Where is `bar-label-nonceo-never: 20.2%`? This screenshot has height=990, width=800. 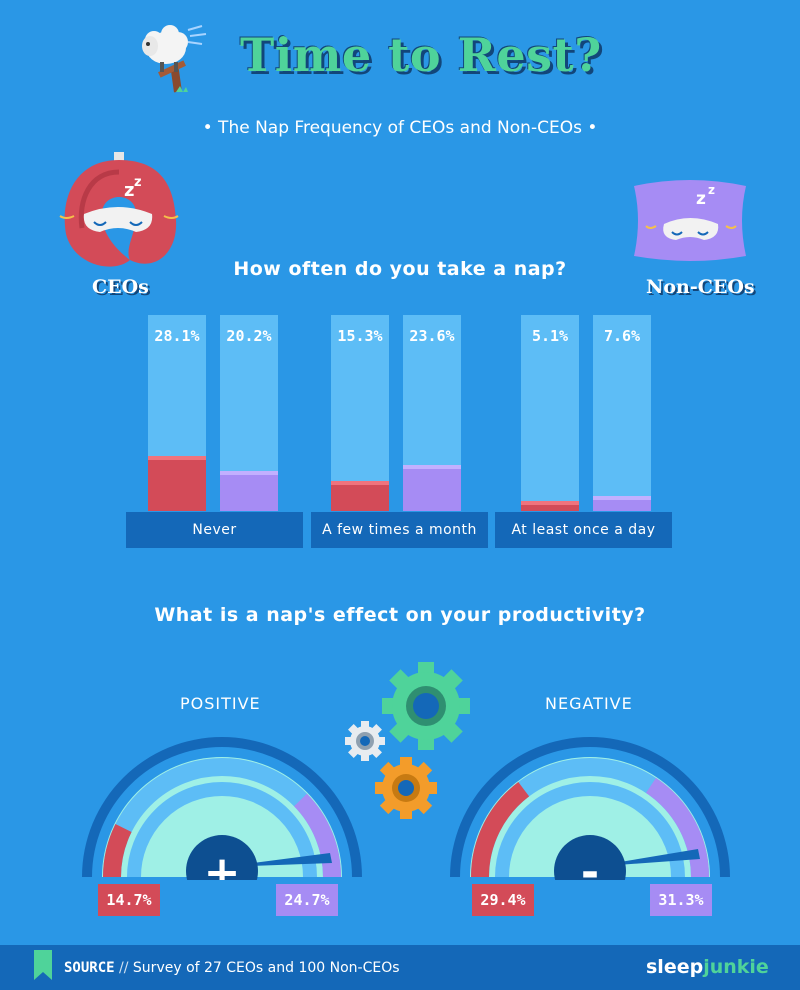
bar-label-nonceo-never: 20.2% is located at coordinates (249, 336).